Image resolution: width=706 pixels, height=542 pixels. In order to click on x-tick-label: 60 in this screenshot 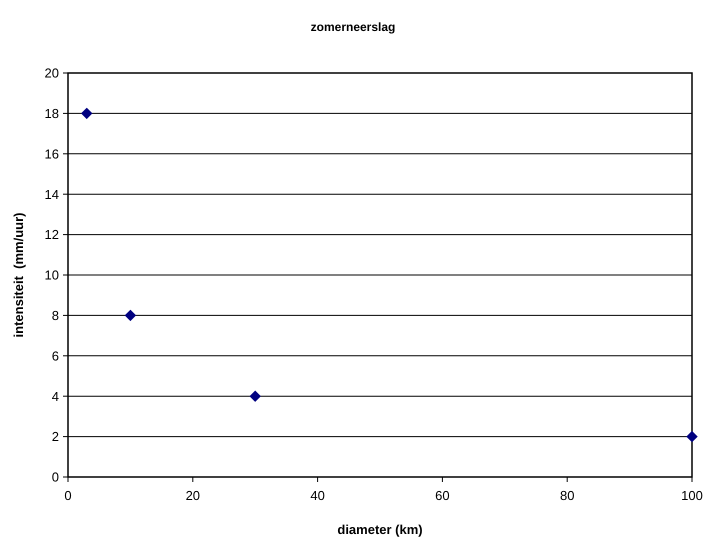, I will do `click(442, 495)`.